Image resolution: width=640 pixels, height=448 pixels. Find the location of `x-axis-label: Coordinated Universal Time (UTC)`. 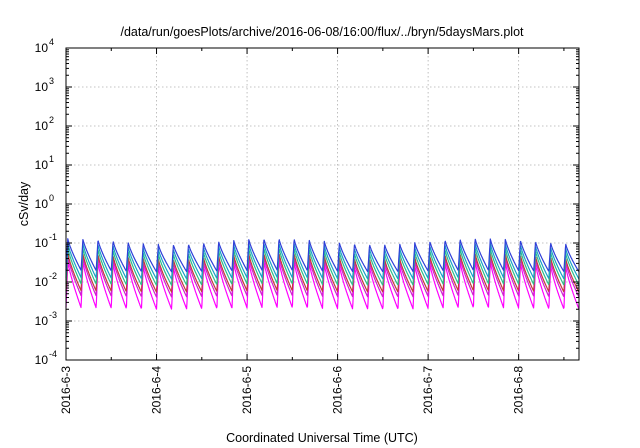

x-axis-label: Coordinated Universal Time (UTC) is located at coordinates (322, 438).